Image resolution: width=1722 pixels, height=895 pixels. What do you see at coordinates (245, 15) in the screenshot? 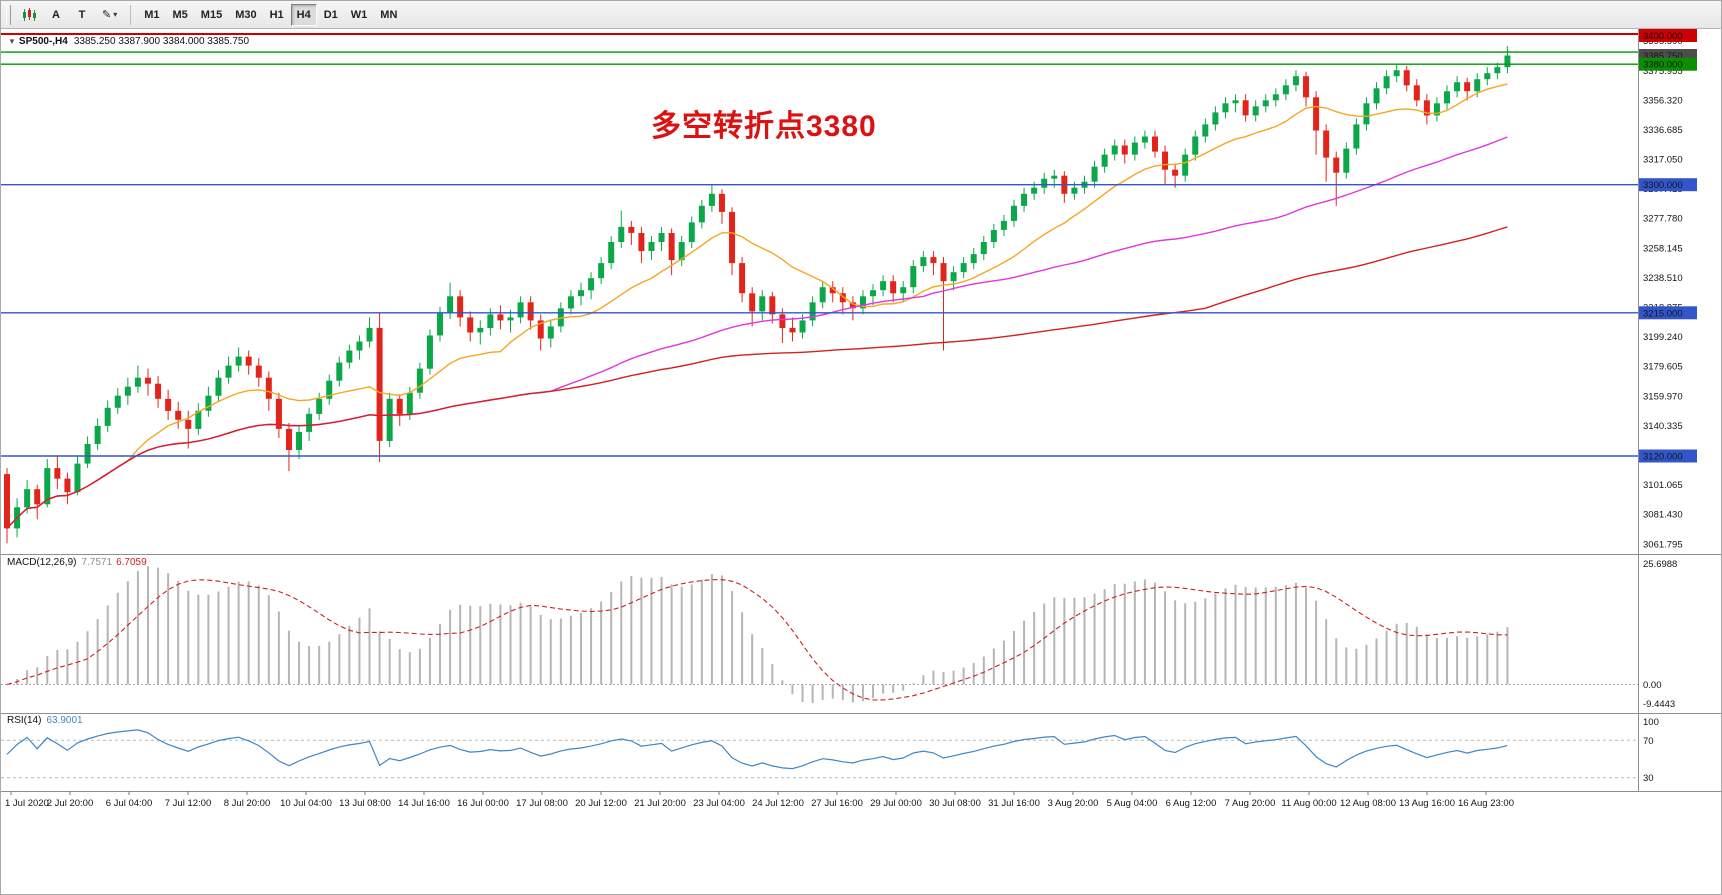
I see `timeframe-m30: M30` at bounding box center [245, 15].